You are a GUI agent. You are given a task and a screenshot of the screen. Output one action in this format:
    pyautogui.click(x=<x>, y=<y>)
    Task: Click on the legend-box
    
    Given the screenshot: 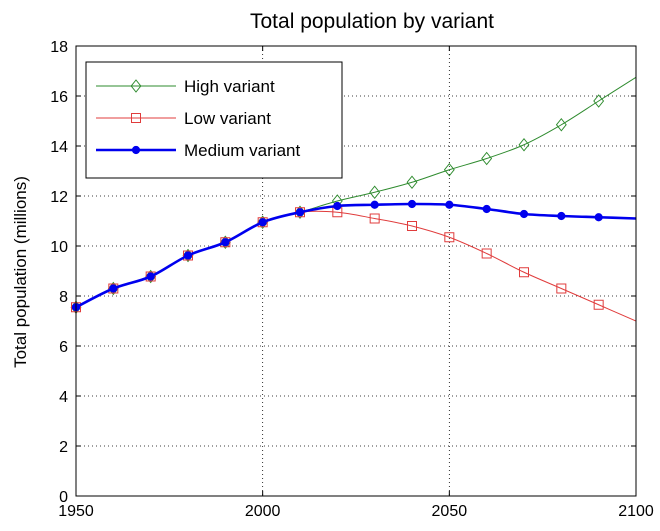 What is the action you would take?
    pyautogui.click(x=214, y=120)
    